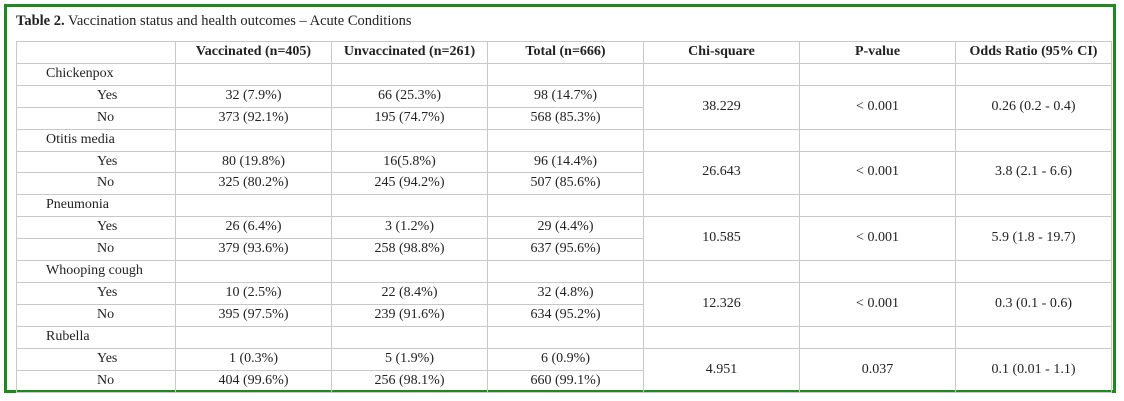  Describe the element at coordinates (253, 184) in the screenshot. I see `vaccinated-cell: 325 (80.2%)` at that location.